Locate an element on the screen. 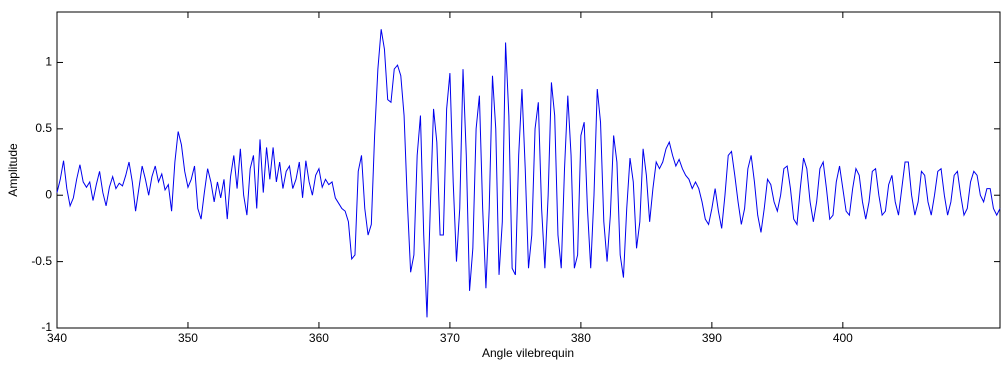 The width and height of the screenshot is (1003, 365). x-tick-label: 350 is located at coordinates (188, 338).